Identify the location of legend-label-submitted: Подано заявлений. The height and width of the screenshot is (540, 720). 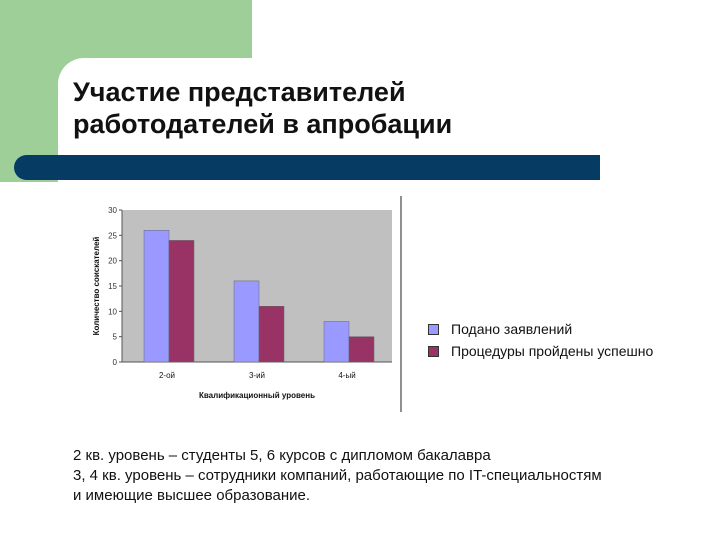
(512, 329).